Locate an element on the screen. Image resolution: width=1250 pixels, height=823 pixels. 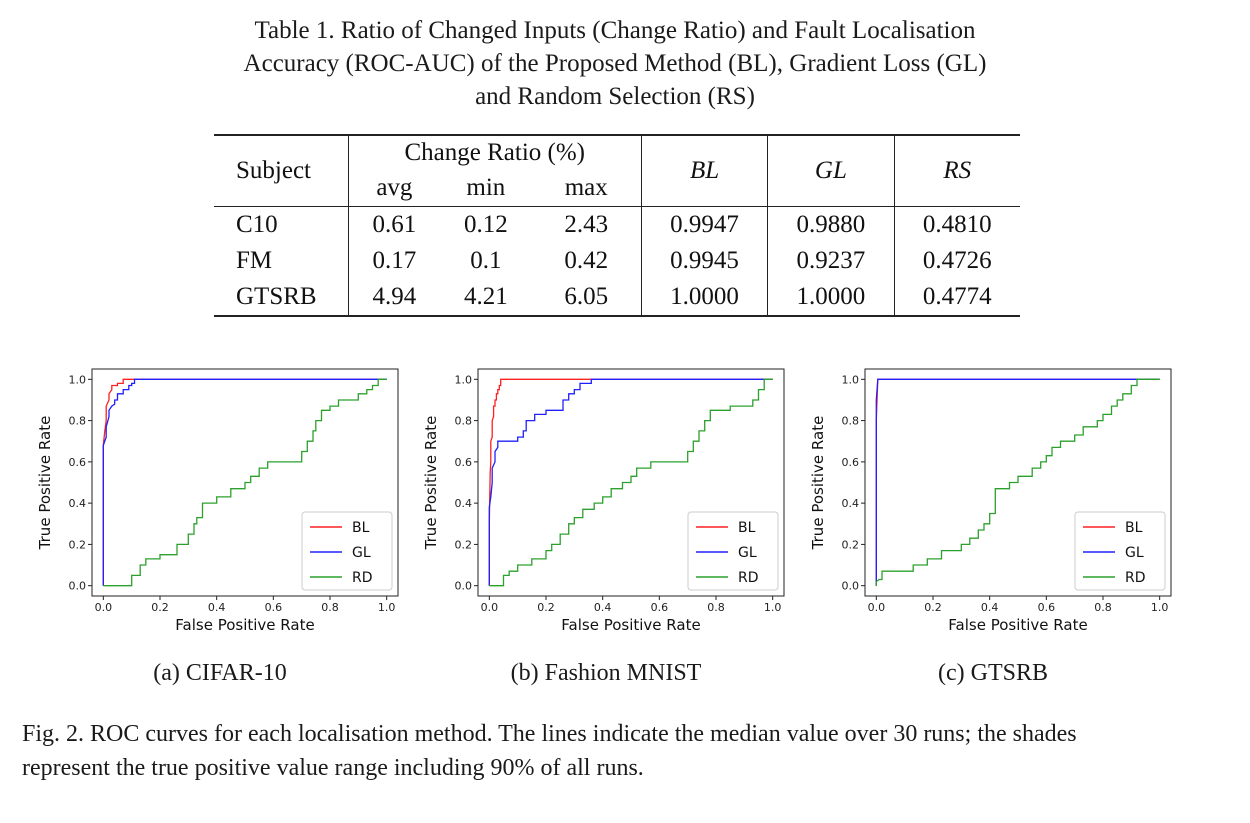
subcaption-fashion-mnist: (b) Fashion MNIST is located at coordinates (606, 673).